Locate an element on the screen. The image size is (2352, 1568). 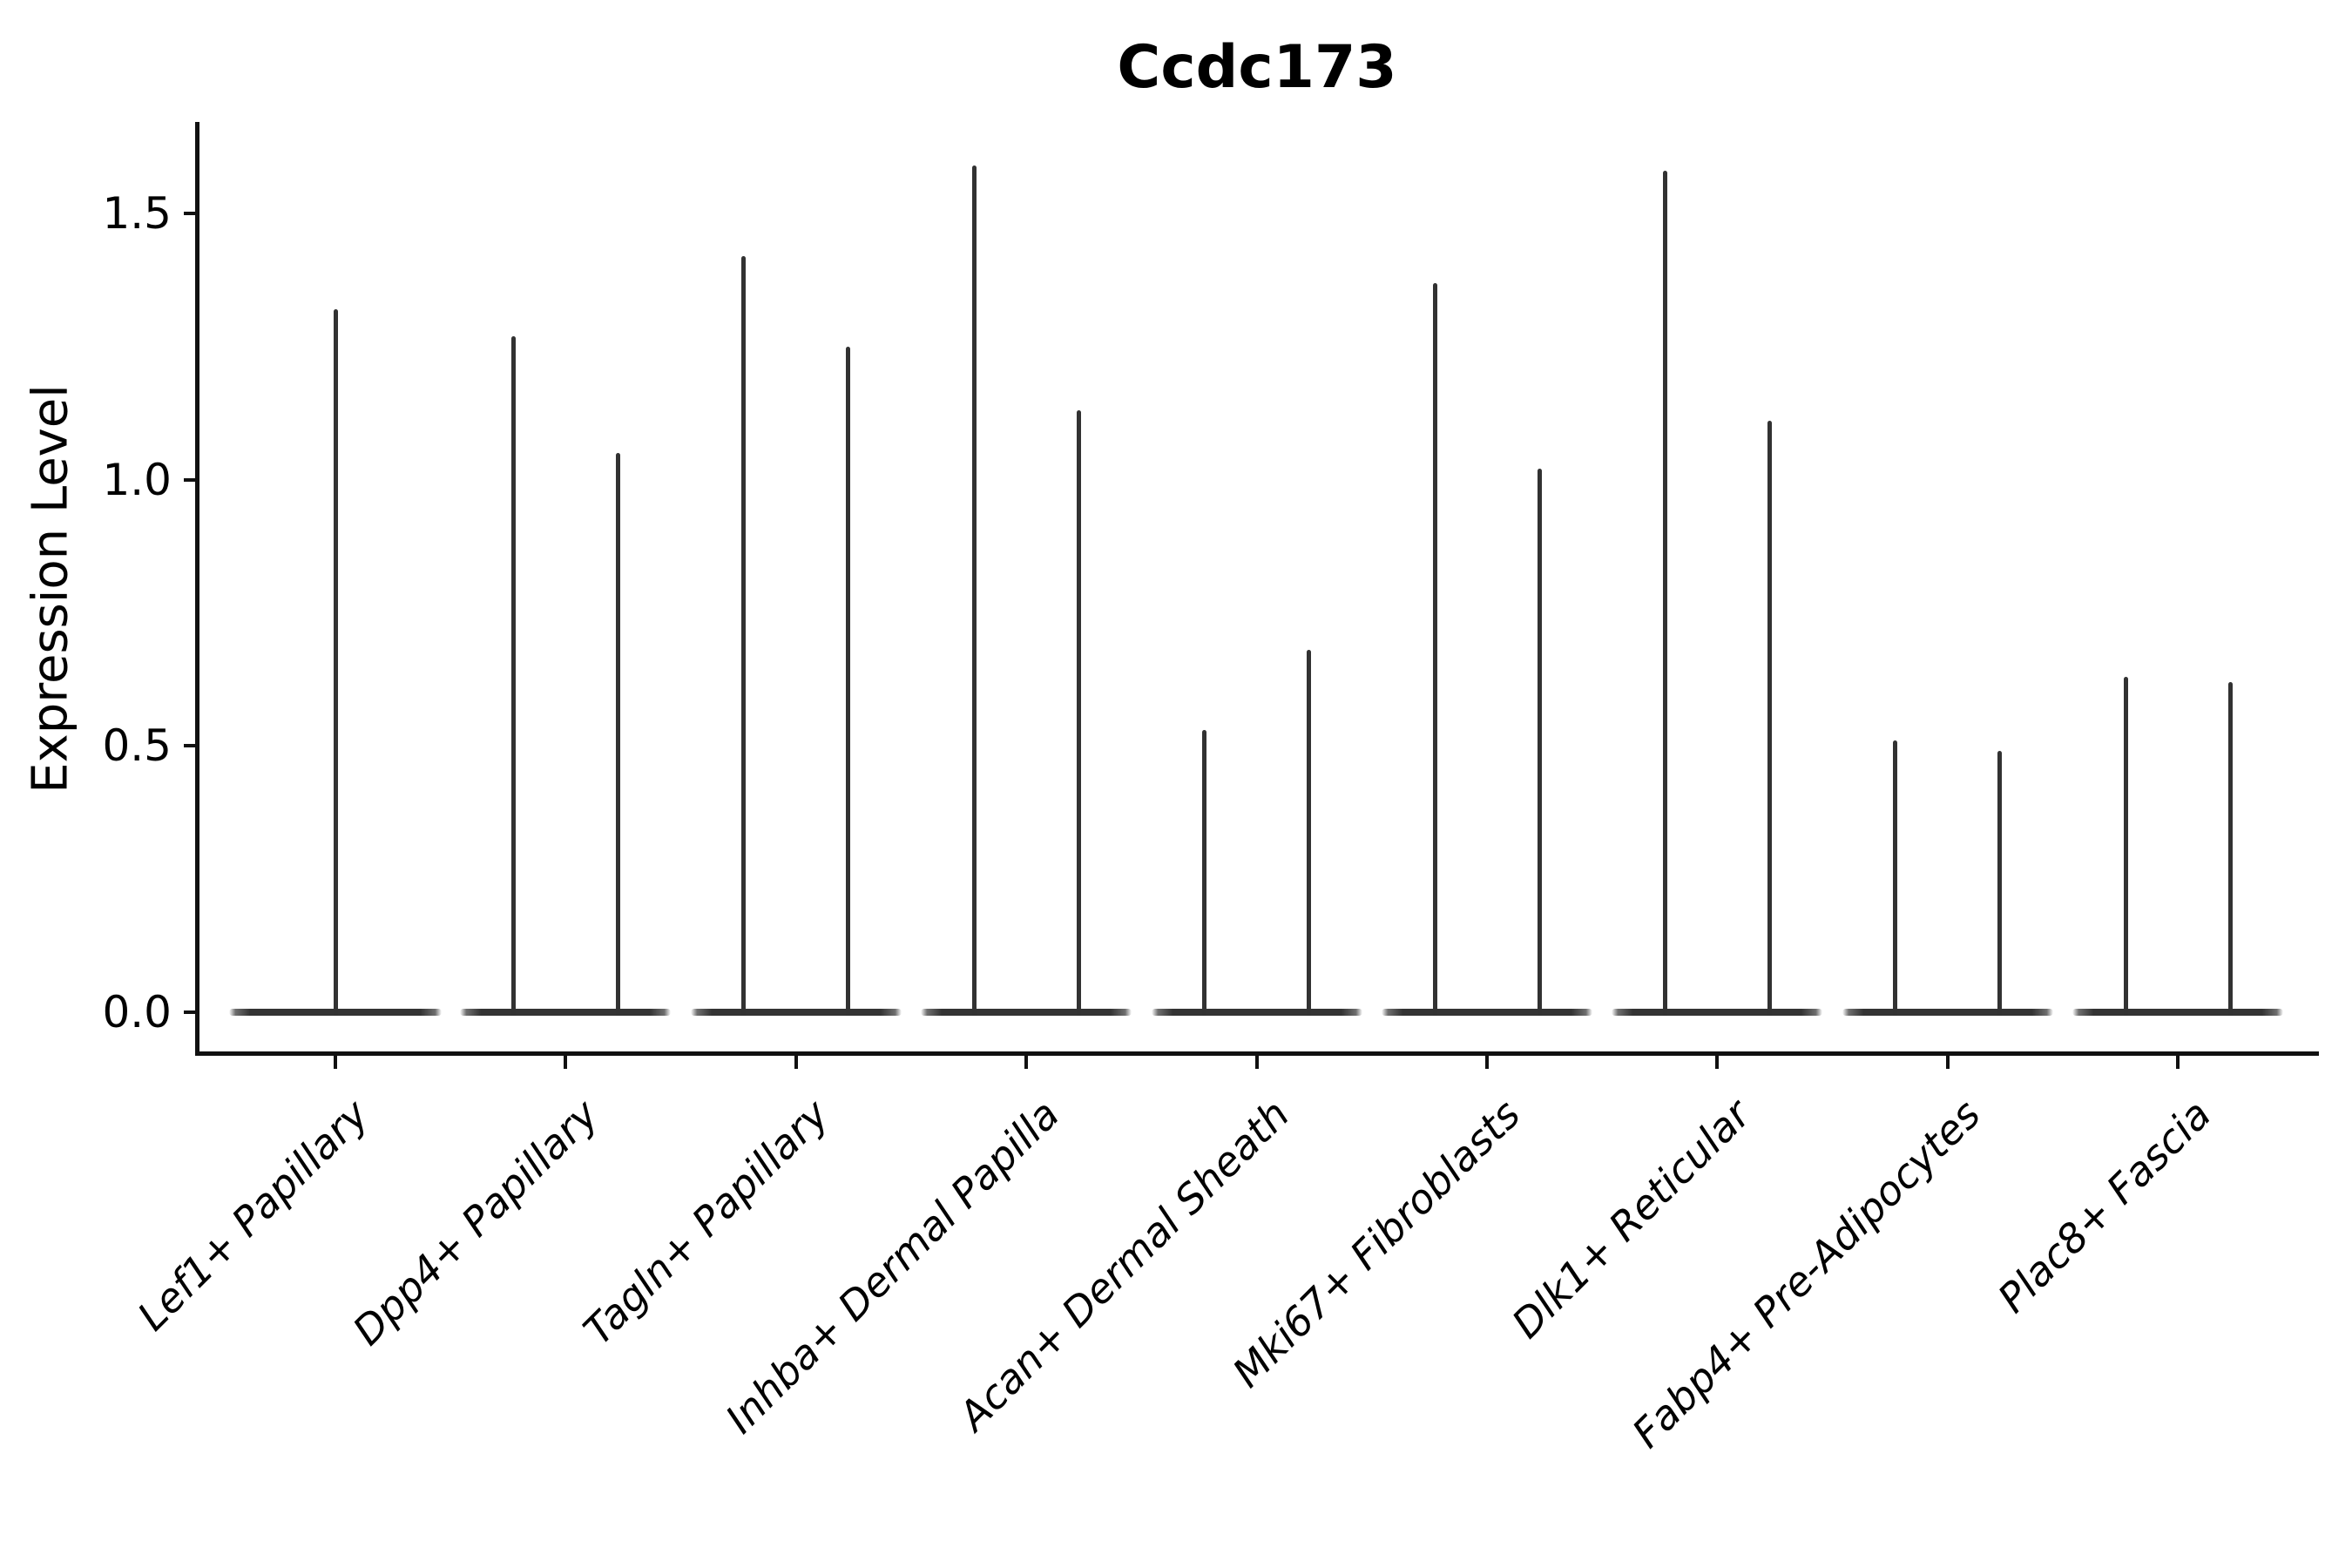
x-axis-label: Tagln+ Papillary is located at coordinates (706, 1222).